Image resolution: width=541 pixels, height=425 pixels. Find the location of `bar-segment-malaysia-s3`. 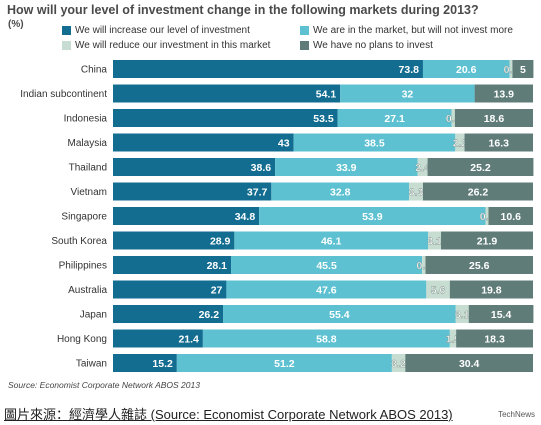

bar-segment-malaysia-s3 is located at coordinates (498, 142).